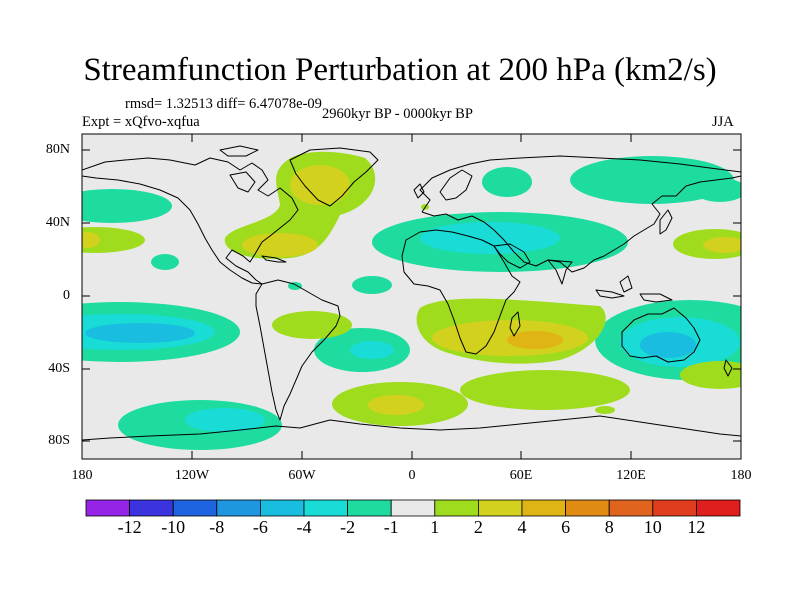  What do you see at coordinates (728, 368) in the screenshot?
I see `new-zealand-coast` at bounding box center [728, 368].